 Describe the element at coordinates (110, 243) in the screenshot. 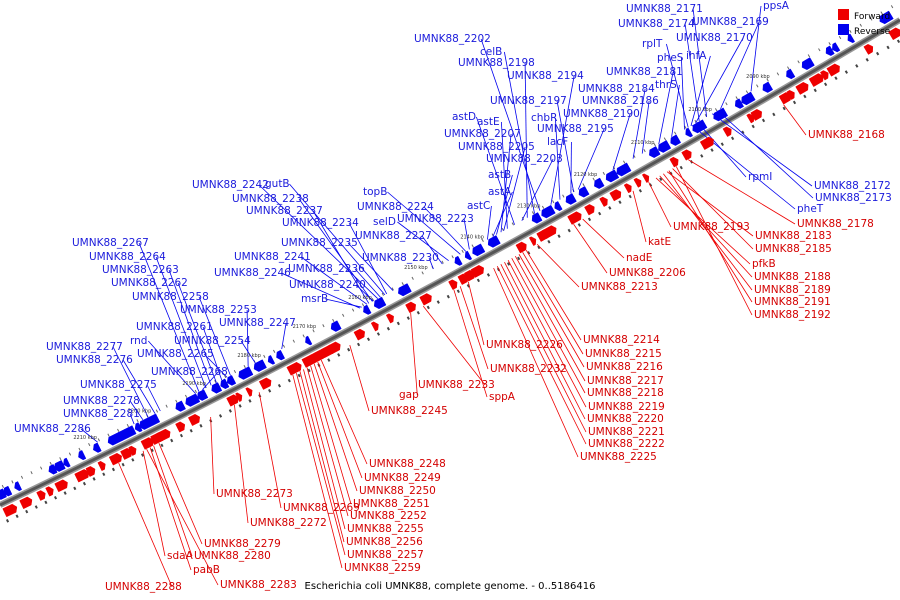

I see `reverse-gene-label: UMNK88_2267` at that location.